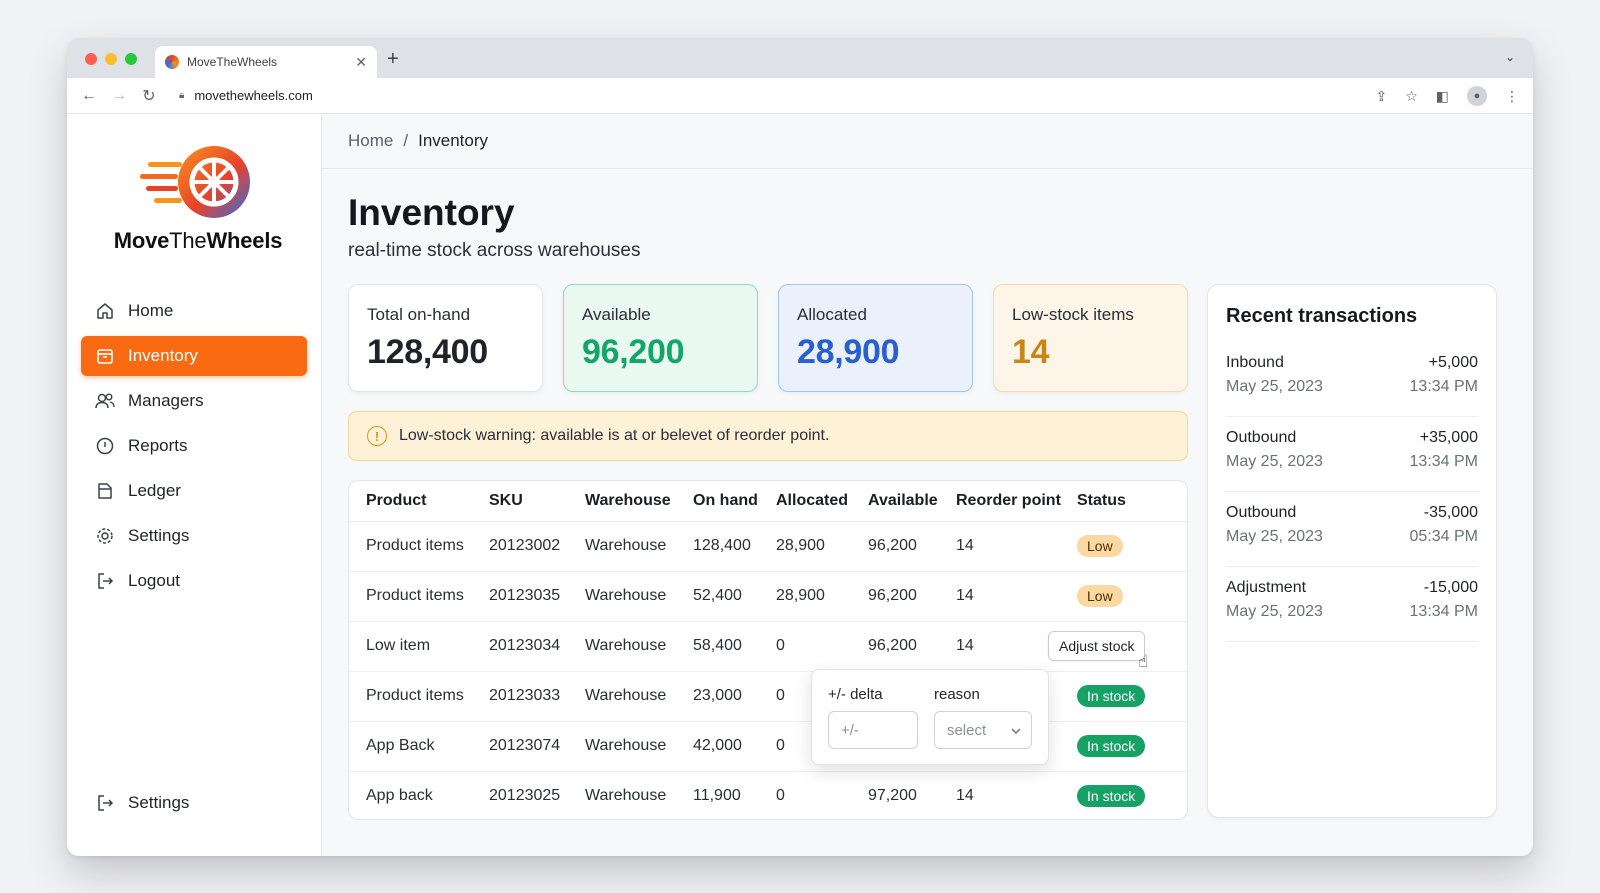 The height and width of the screenshot is (893, 1600). Describe the element at coordinates (639, 501) in the screenshot. I see `column-header: Warehouse` at that location.